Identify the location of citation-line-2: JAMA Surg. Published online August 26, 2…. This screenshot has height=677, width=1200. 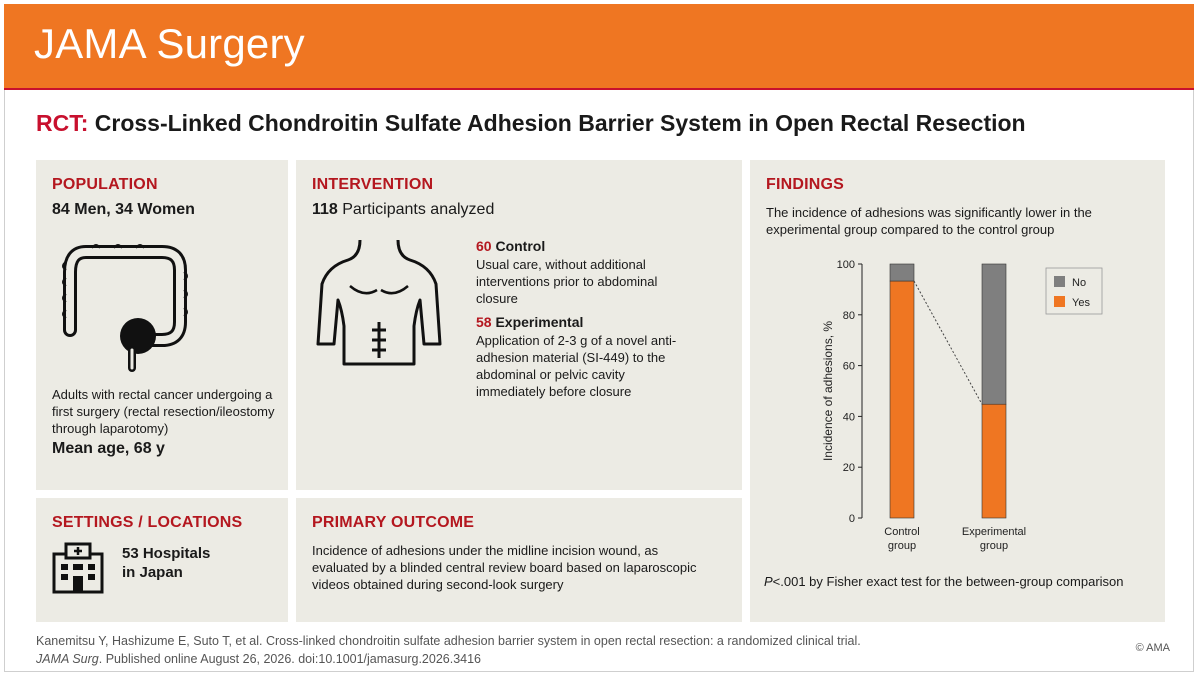
(448, 659).